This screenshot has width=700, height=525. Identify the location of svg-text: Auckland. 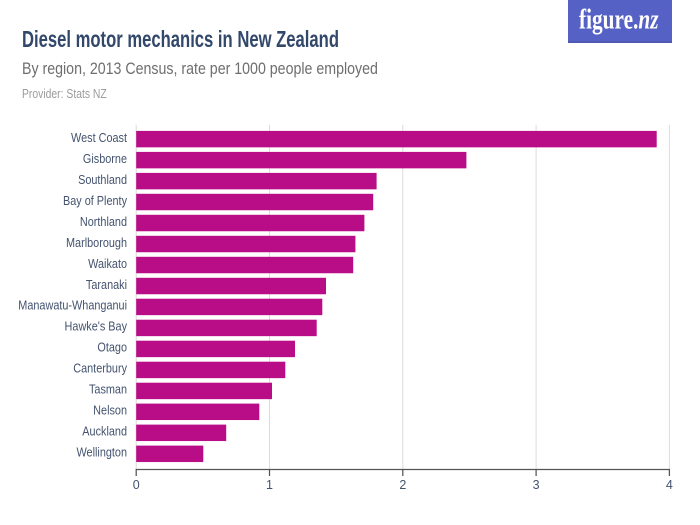
(104, 432).